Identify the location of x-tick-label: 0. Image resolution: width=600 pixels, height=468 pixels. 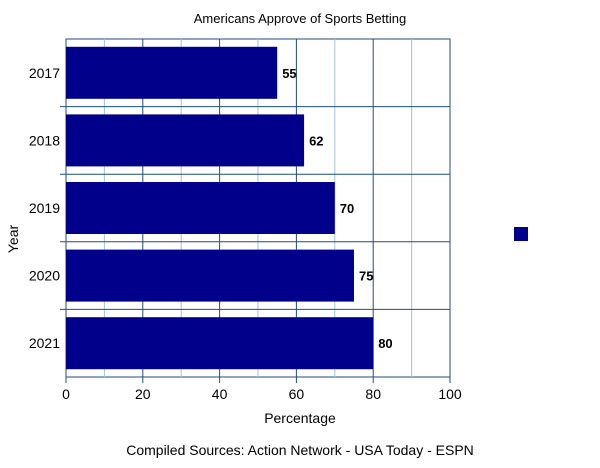
(66, 394).